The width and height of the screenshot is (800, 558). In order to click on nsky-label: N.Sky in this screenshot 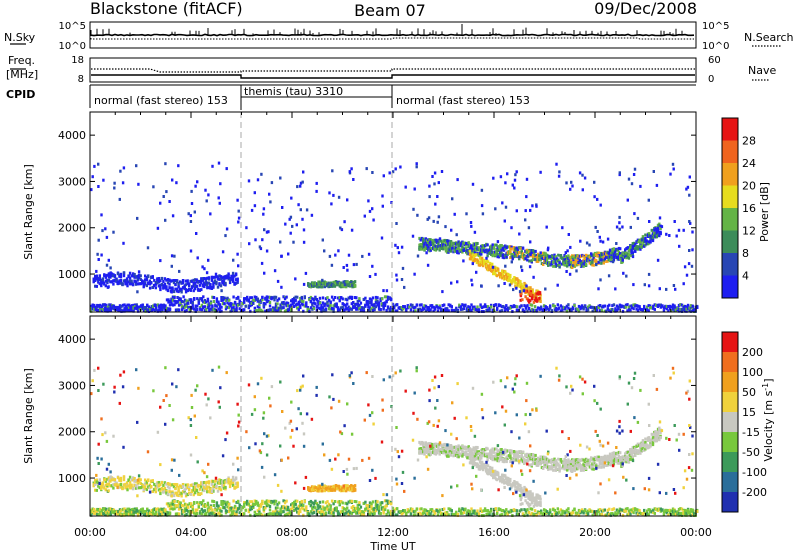, I will do `click(20, 37)`.